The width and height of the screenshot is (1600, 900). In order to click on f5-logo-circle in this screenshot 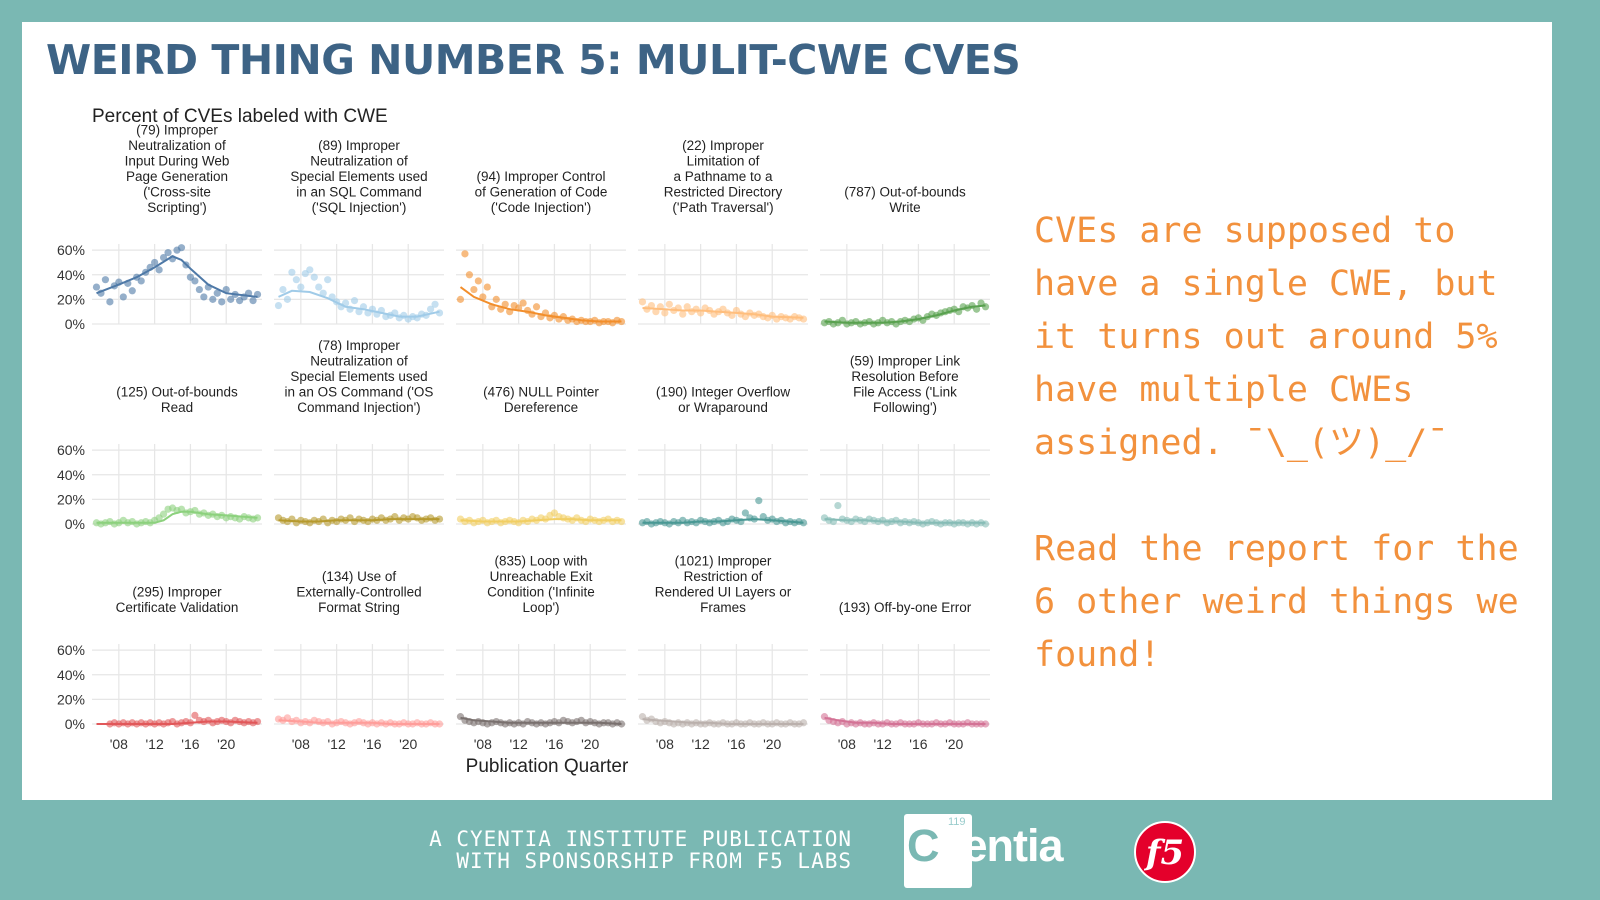, I will do `click(1165, 852)`.